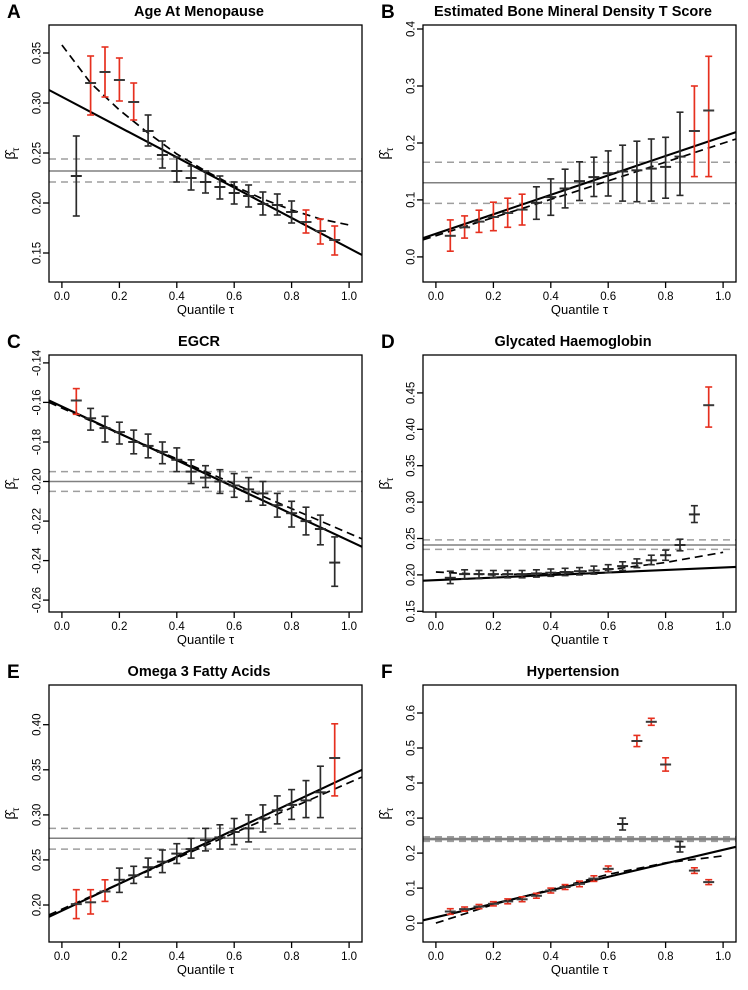 Image resolution: width=748 pixels, height=990 pixels. I want to click on panel-d-title: Glycated Haemoglobin, so click(573, 342).